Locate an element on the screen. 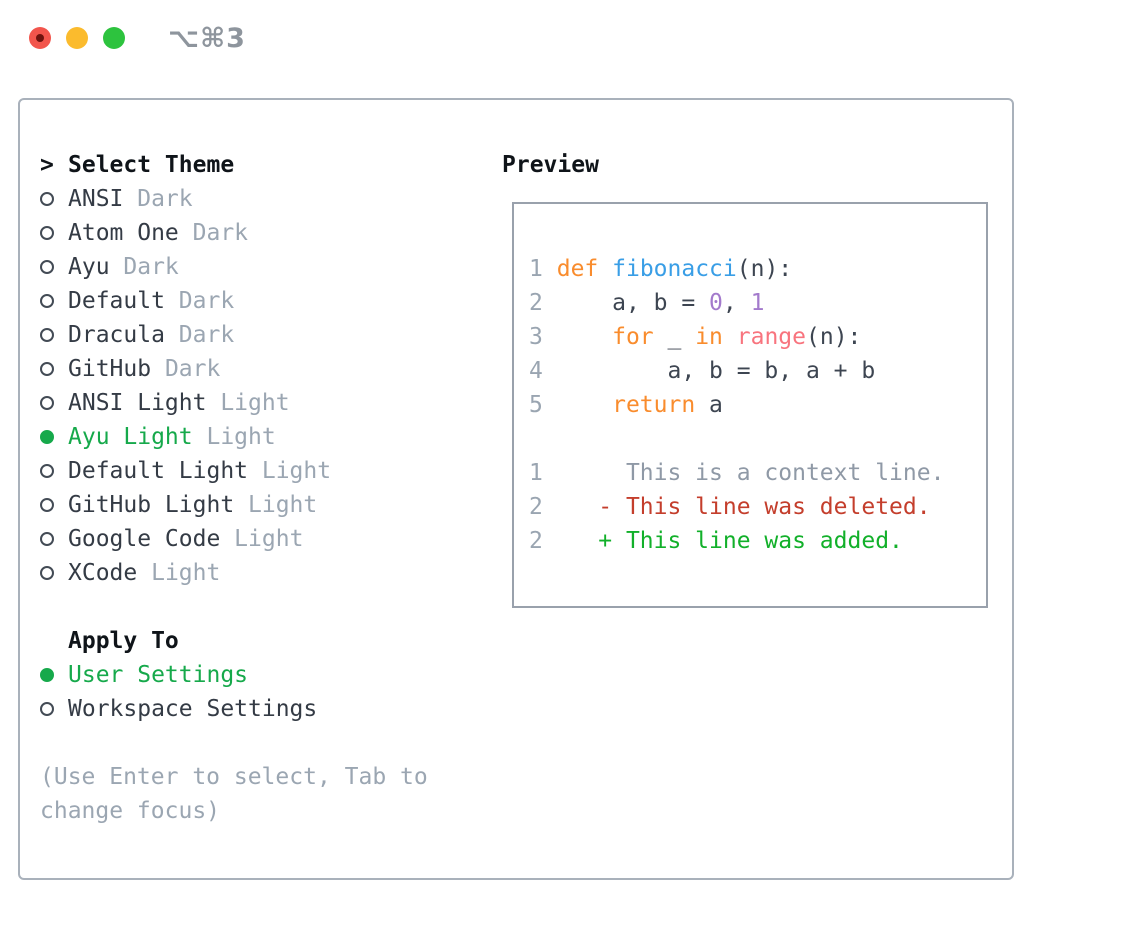 This screenshot has height=934, width=1140. window-title: ⌥⌘3 is located at coordinates (207, 38).